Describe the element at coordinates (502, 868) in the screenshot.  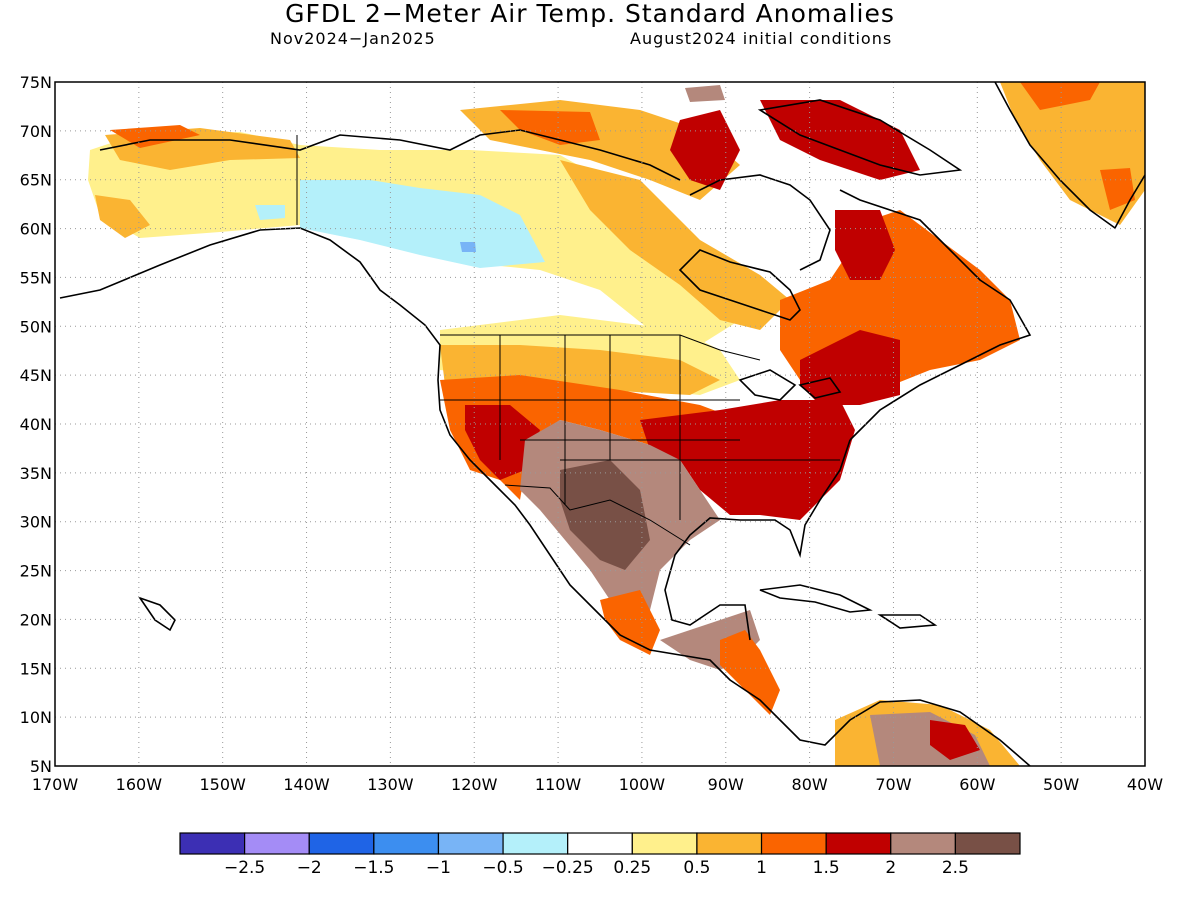
I see `legend-label: −0.5` at that location.